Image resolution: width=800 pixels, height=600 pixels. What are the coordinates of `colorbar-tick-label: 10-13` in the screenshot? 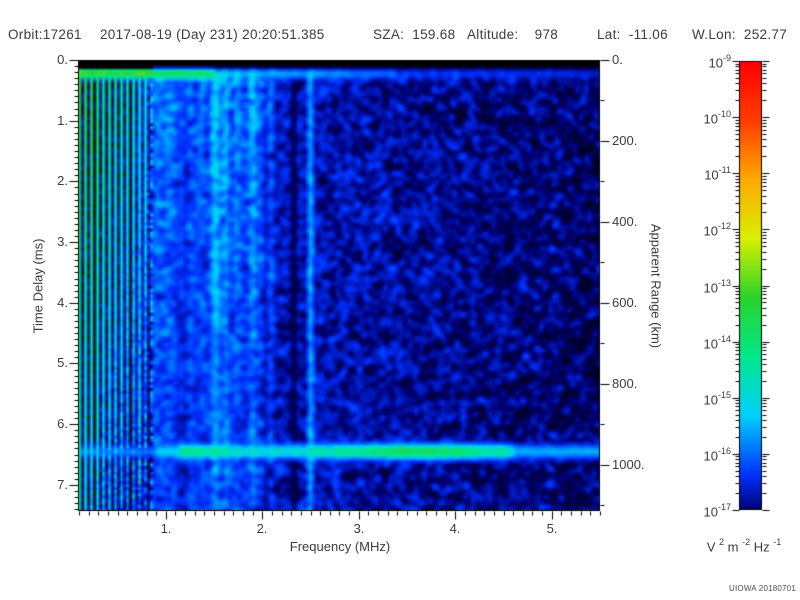 It's located at (717, 287).